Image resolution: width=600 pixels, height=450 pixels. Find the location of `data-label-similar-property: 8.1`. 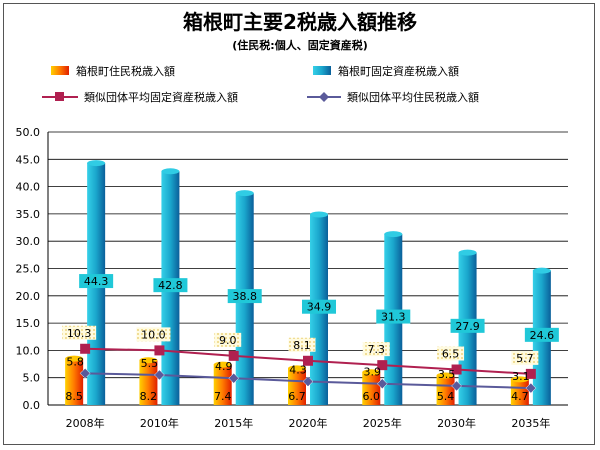

data-label-similar-property: 8.1 is located at coordinates (302, 345).